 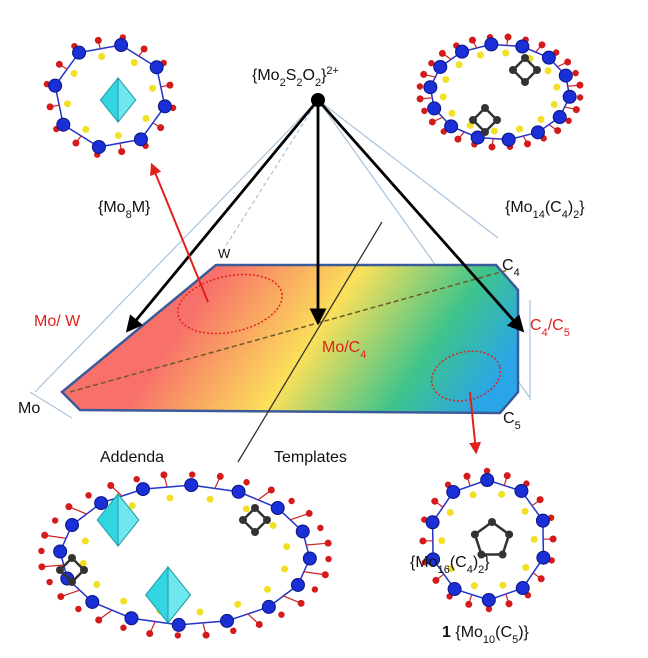 What do you see at coordinates (141, 207) in the screenshot?
I see `label-run: M}` at bounding box center [141, 207].